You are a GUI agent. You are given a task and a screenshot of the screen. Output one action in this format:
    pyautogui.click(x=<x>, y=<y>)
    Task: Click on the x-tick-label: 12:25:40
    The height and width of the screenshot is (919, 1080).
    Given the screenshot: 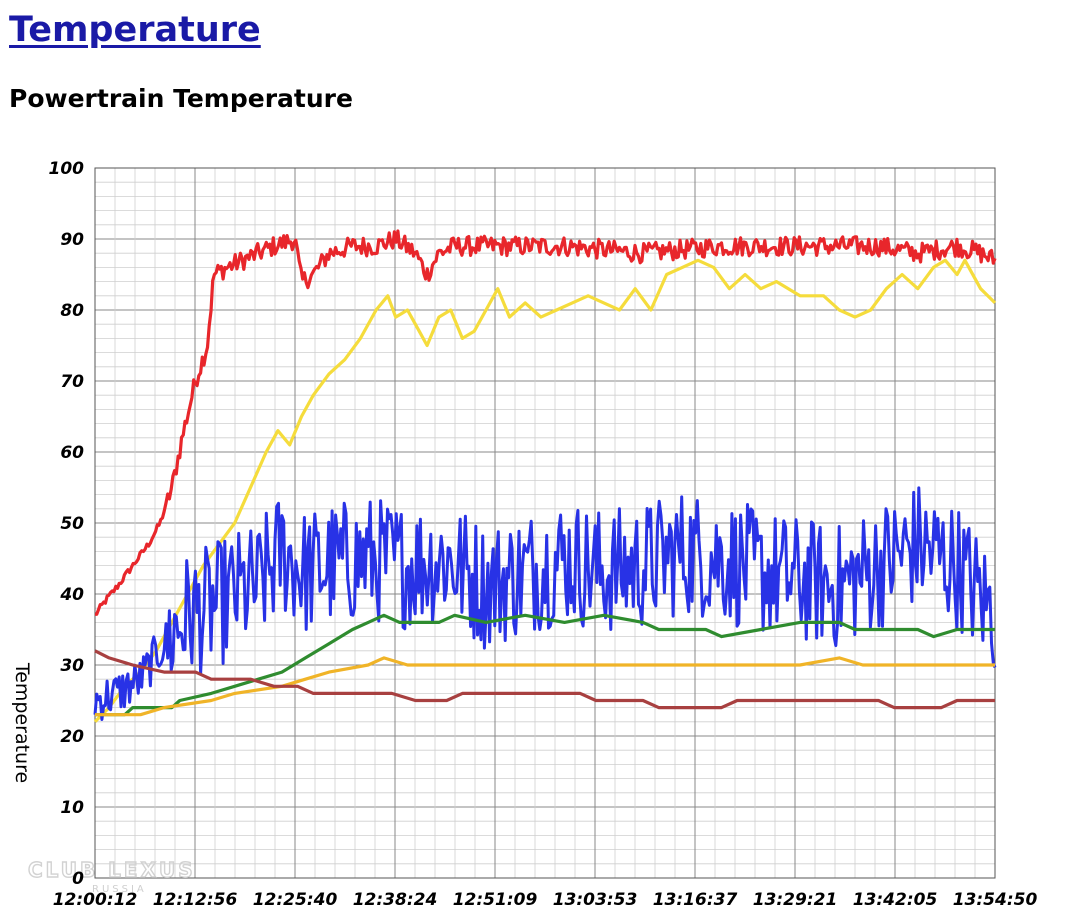 What is the action you would take?
    pyautogui.click(x=295, y=900)
    